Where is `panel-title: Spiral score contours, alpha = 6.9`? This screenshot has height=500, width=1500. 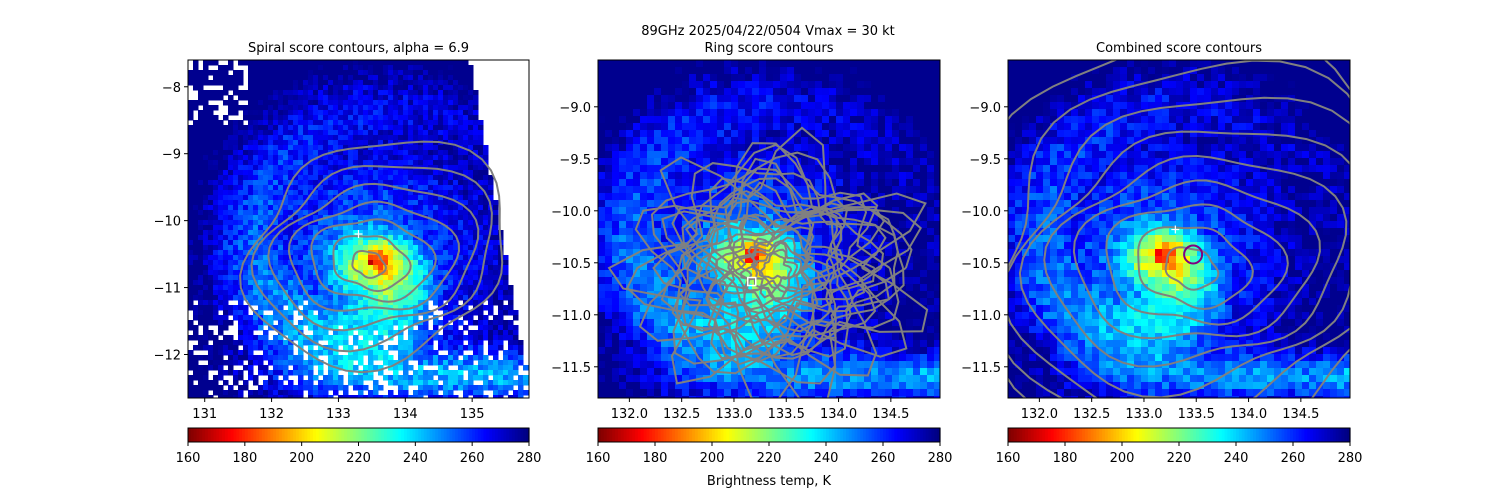
panel-title: Spiral score contours, alpha = 6.9 is located at coordinates (358, 48).